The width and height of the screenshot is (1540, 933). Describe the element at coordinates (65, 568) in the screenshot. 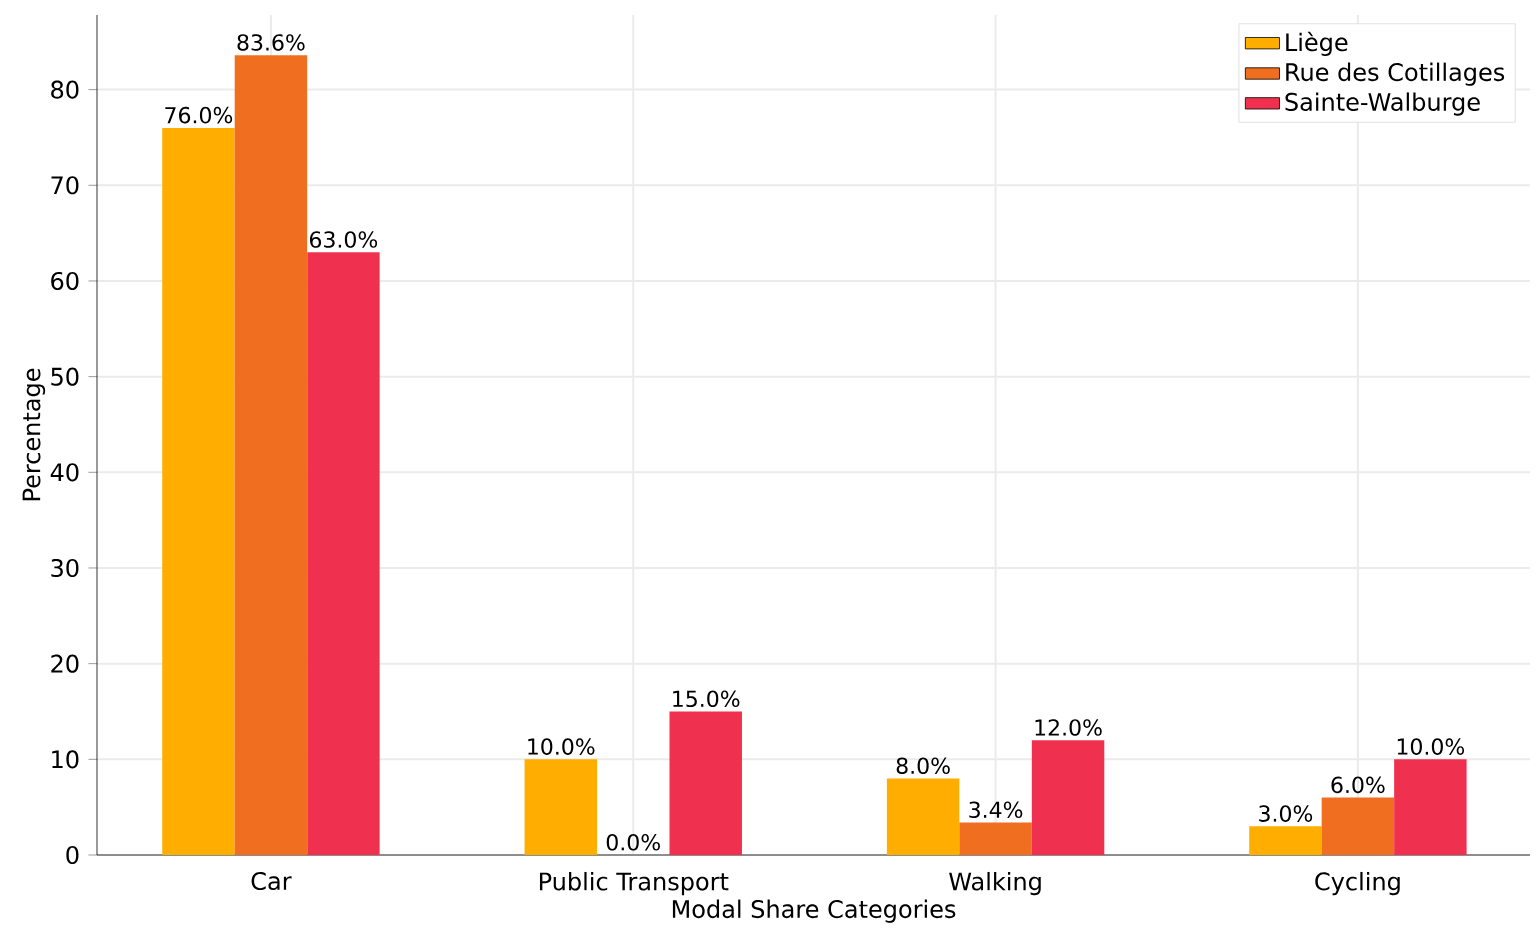

I see `y-tick-label: 30` at that location.